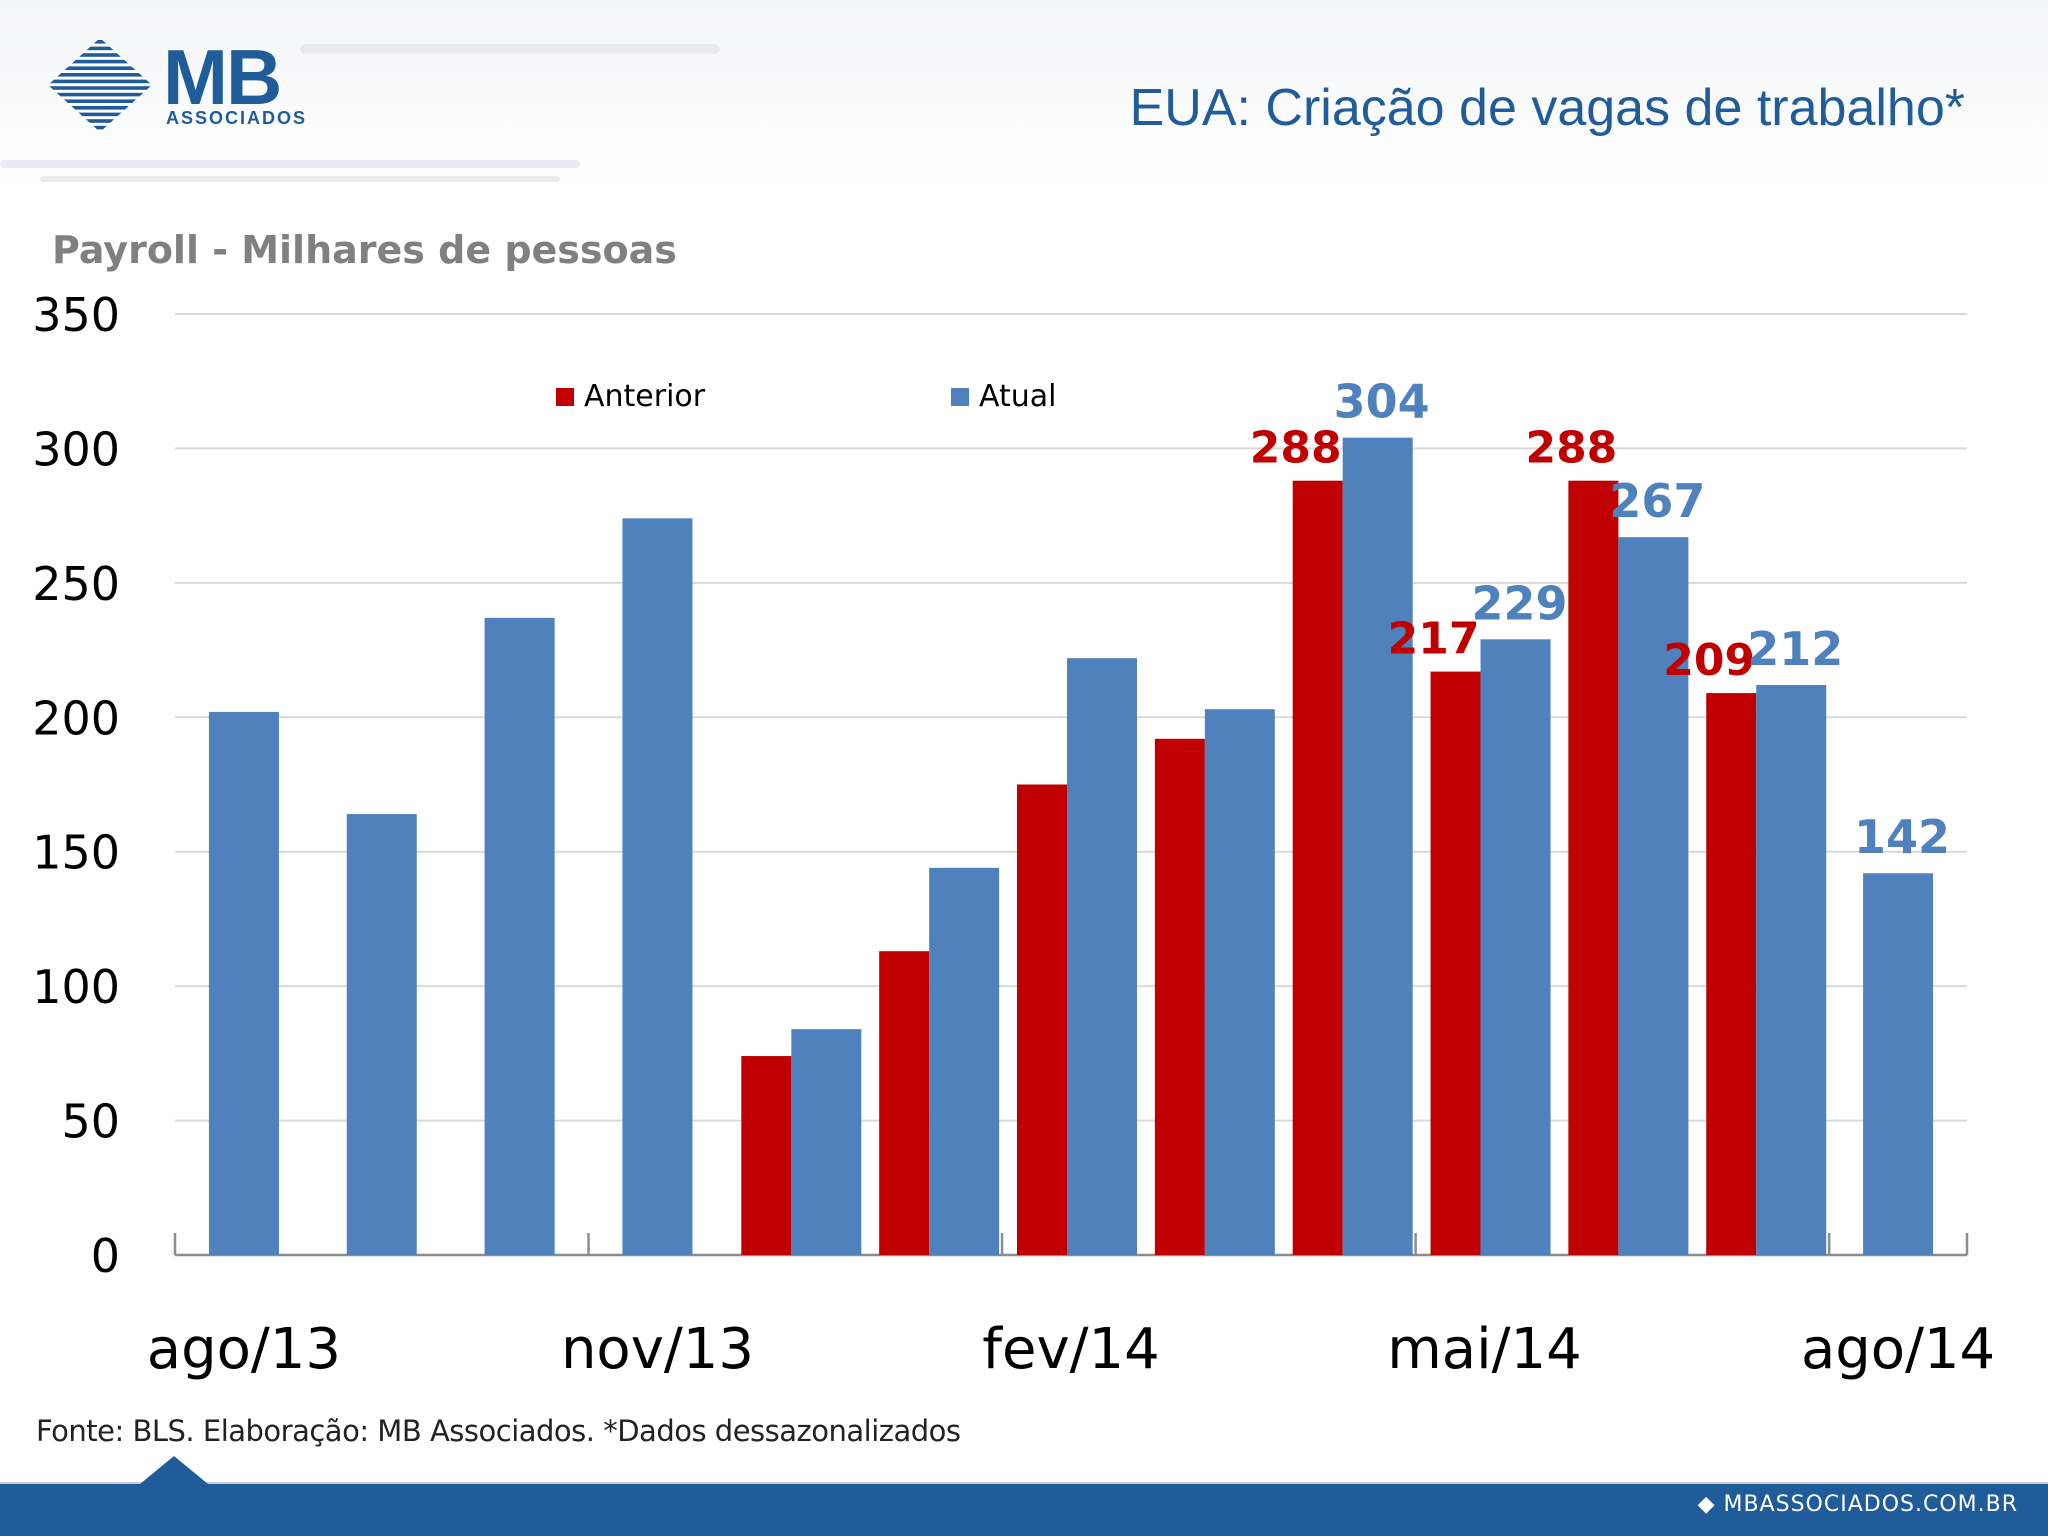 The width and height of the screenshot is (2048, 1536). I want to click on legend-label-anterior: Anterior, so click(645, 396).